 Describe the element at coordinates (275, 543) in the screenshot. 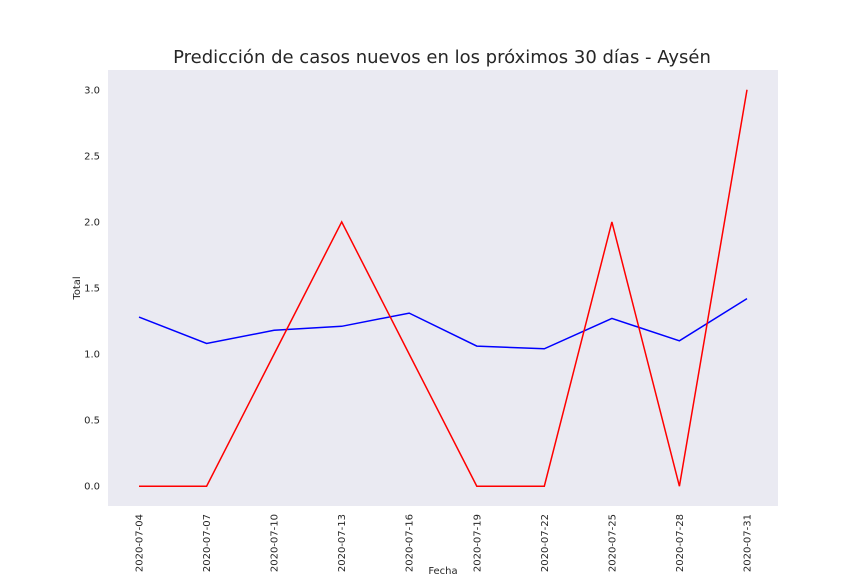

I see `x-tick-label: 2020-07-10` at that location.